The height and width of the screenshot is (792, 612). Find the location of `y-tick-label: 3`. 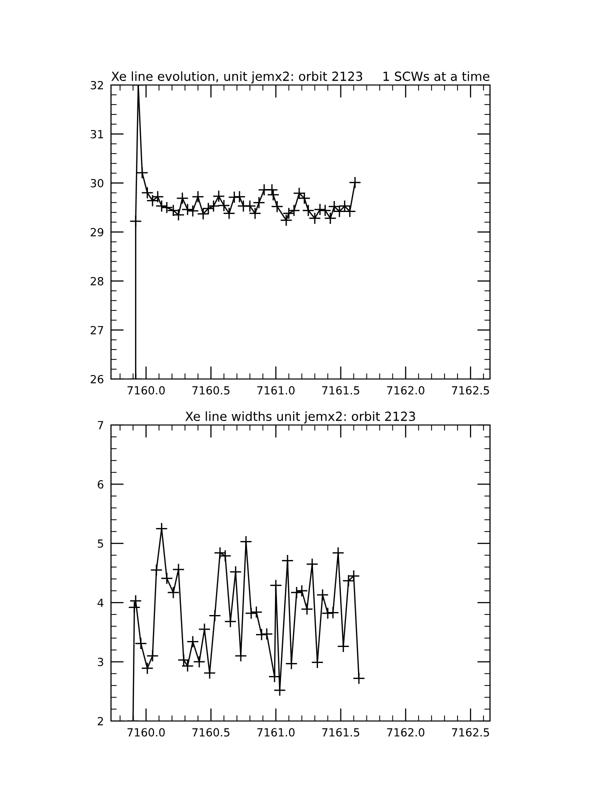

y-tick-label: 3 is located at coordinates (101, 662).